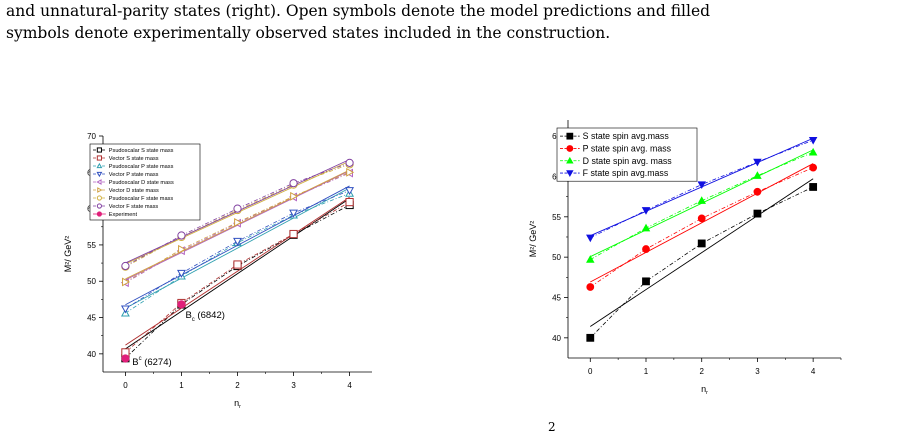 Image resolution: width=914 pixels, height=436 pixels. Describe the element at coordinates (141, 183) in the screenshot. I see `legend-label: Psudoscalar D state mass` at that location.